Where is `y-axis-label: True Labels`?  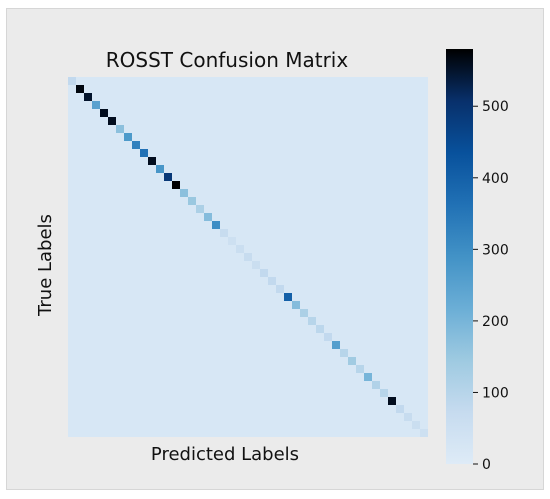 y-axis-label: True Labels is located at coordinates (45, 265).